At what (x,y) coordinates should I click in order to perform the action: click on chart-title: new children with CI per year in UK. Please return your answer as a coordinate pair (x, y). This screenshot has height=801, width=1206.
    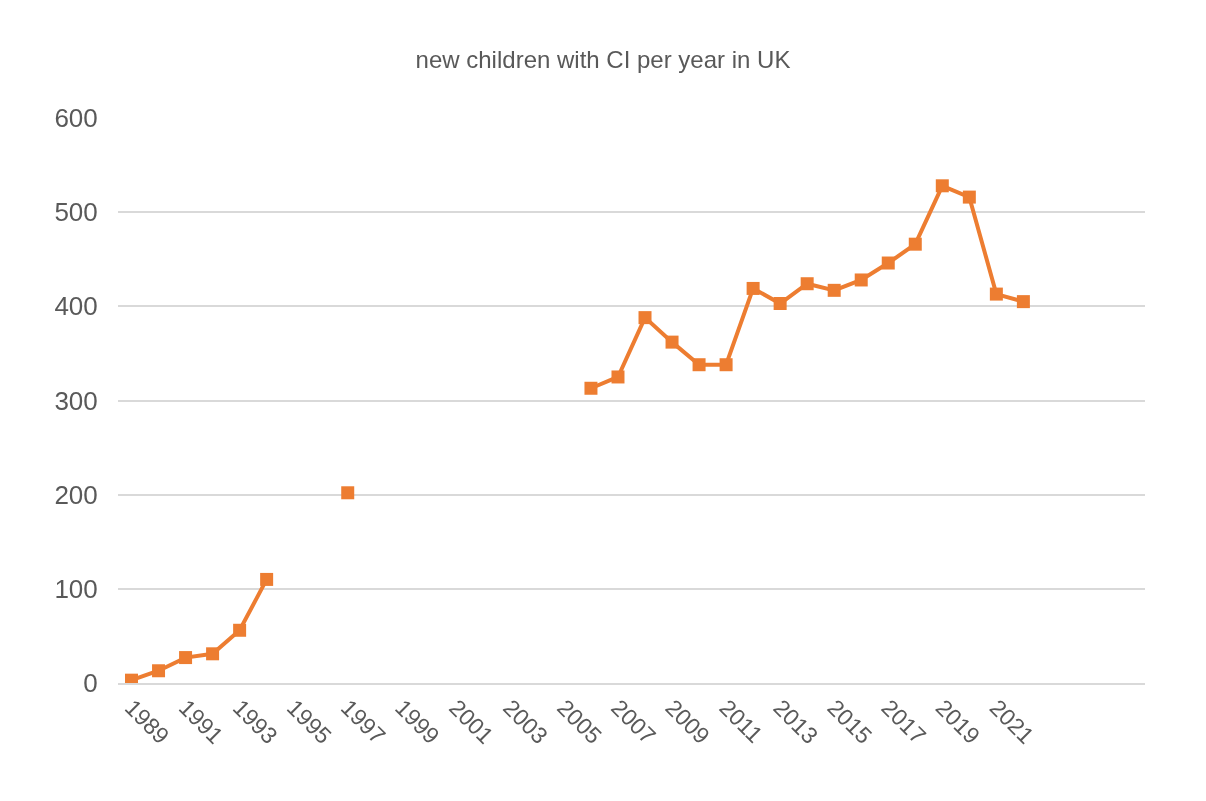
    Looking at the image, I should click on (603, 60).